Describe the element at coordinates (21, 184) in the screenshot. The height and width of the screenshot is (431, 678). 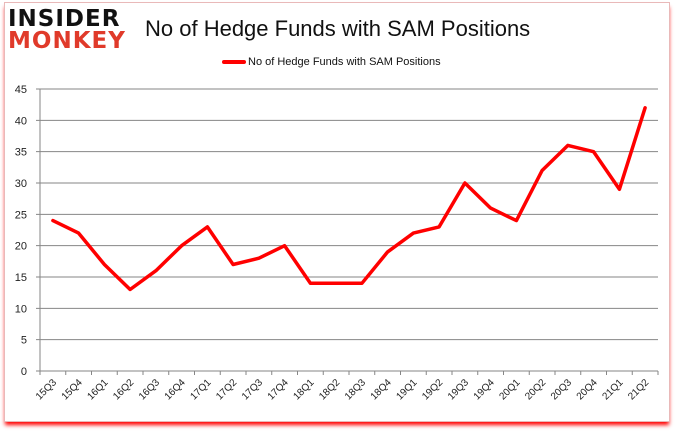
I see `y-tick-label: 30` at that location.